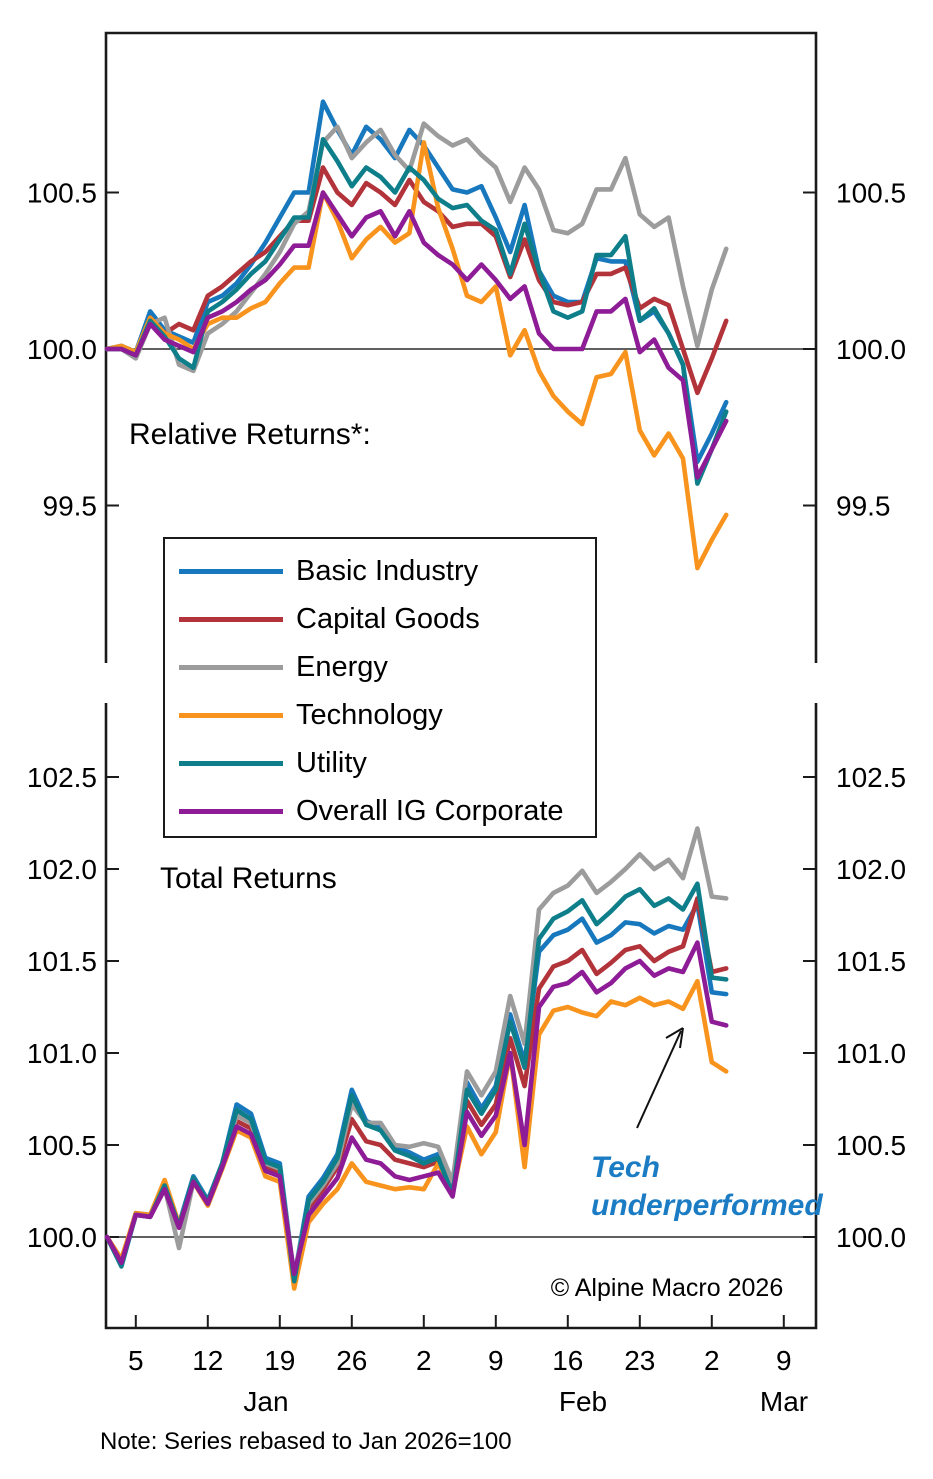 The width and height of the screenshot is (933, 1479). I want to click on y-tick-label-left: 102.5, so click(62, 777).